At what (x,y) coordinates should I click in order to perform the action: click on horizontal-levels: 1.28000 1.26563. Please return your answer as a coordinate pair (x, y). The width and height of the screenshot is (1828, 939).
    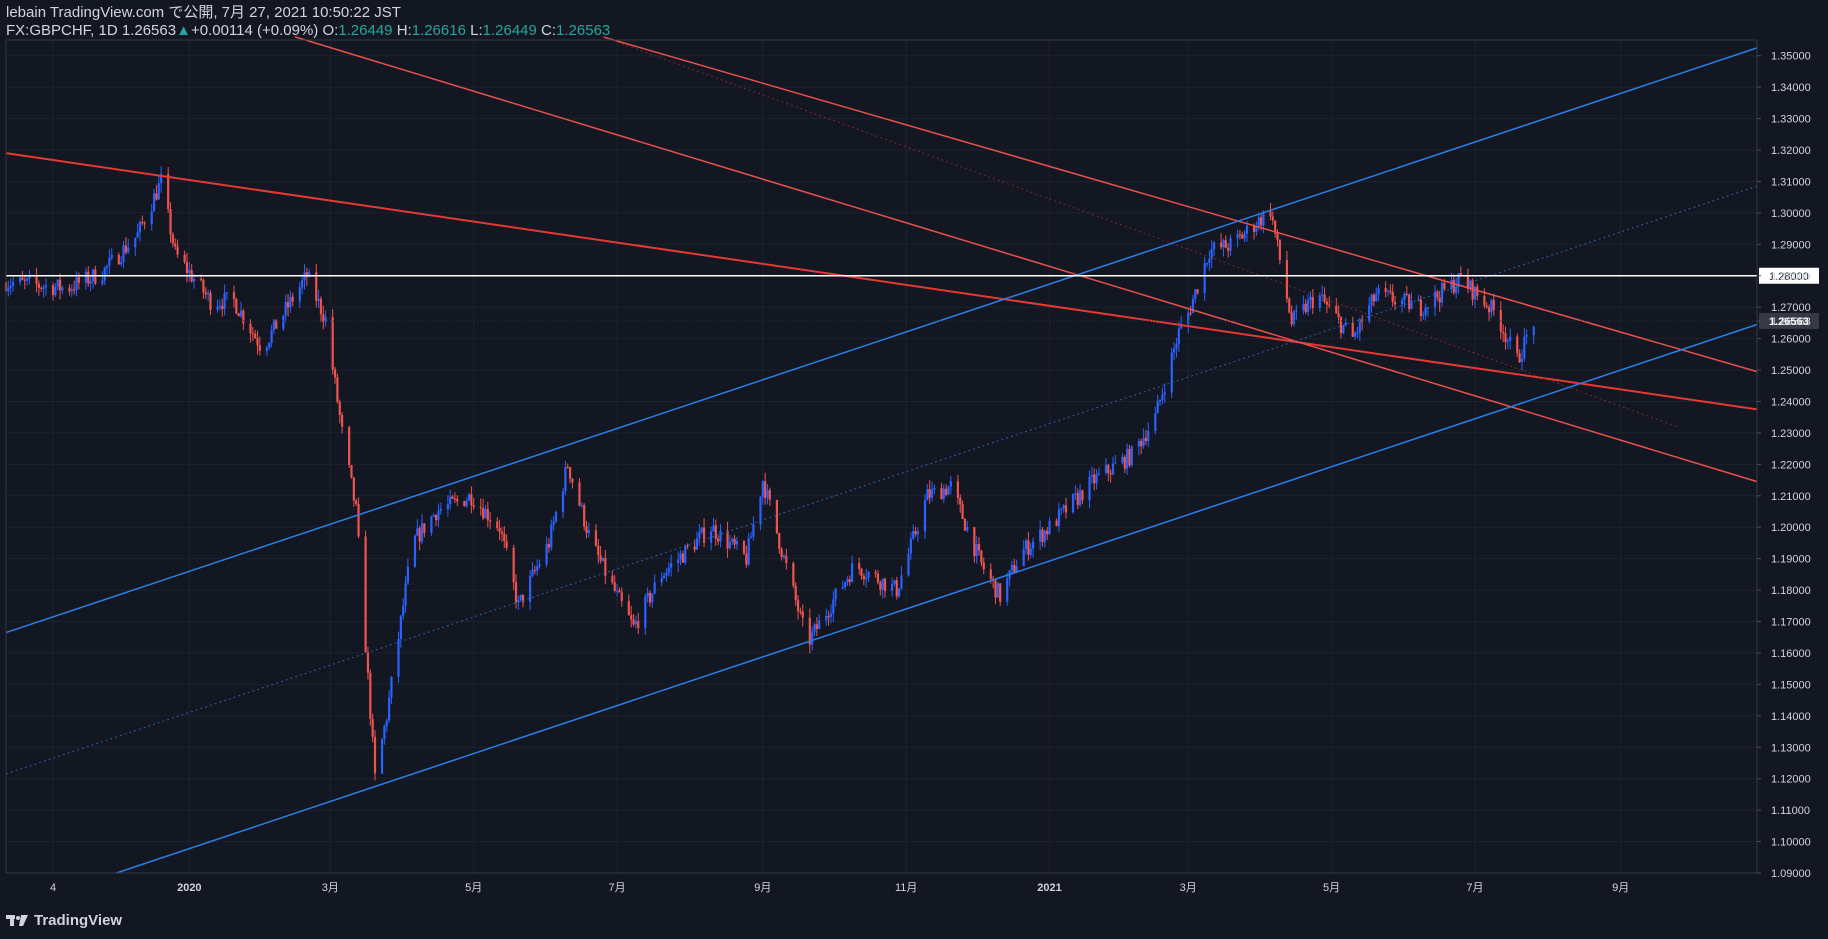
    Looking at the image, I should click on (912, 298).